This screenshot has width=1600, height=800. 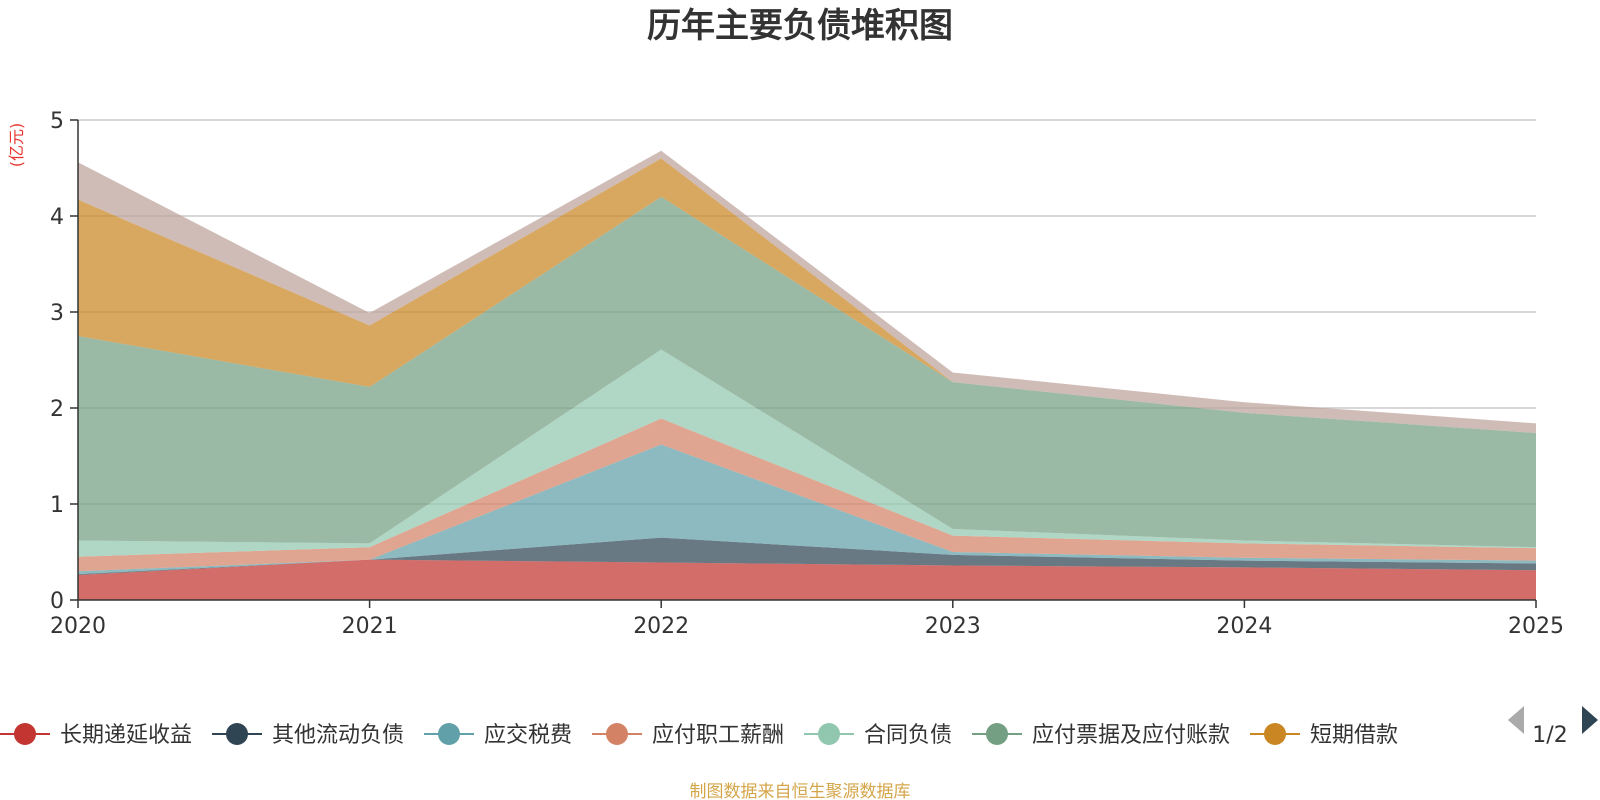 I want to click on legend-label: 应付职工薪酬, so click(x=718, y=735).